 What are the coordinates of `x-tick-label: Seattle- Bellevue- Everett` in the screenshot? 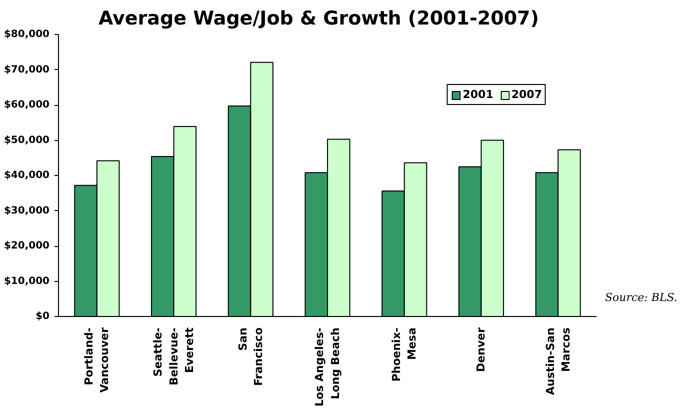 It's located at (174, 356).